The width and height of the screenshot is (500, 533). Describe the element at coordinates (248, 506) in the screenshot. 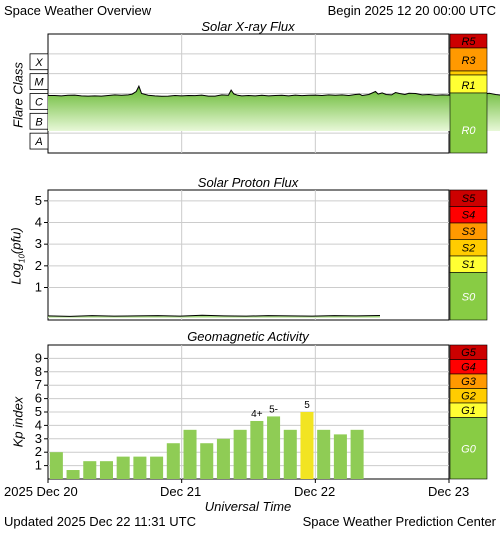

I see `x-axis-label: Universal Time` at that location.